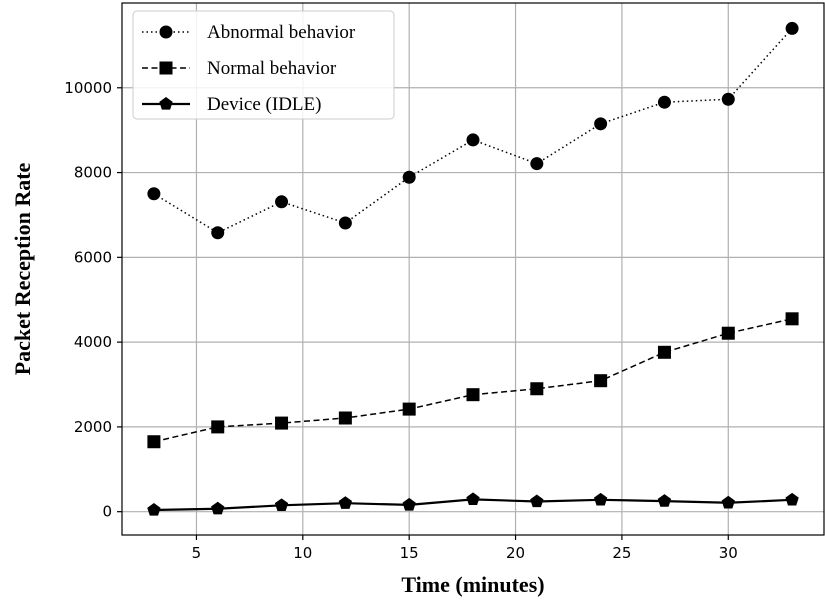 The height and width of the screenshot is (603, 825). What do you see at coordinates (107, 512) in the screenshot?
I see `y-tick-label: 0` at bounding box center [107, 512].